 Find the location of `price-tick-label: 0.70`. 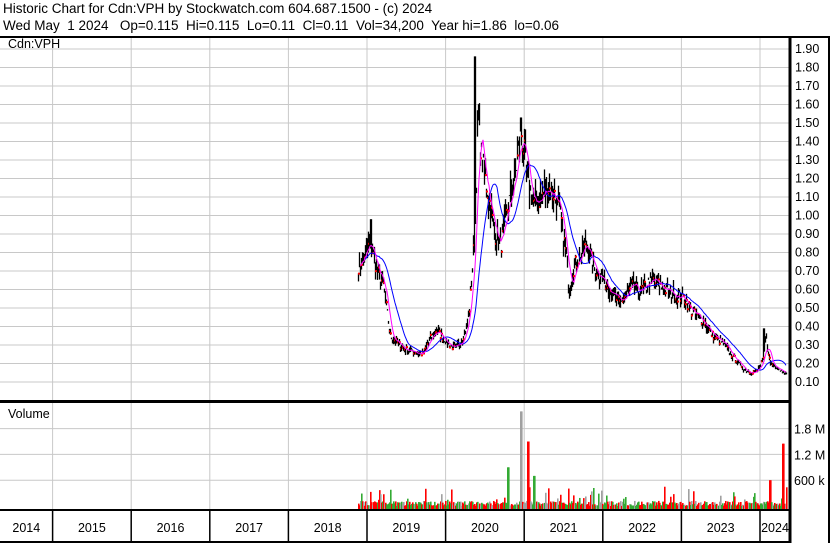

price-tick-label: 0.70 is located at coordinates (807, 271).